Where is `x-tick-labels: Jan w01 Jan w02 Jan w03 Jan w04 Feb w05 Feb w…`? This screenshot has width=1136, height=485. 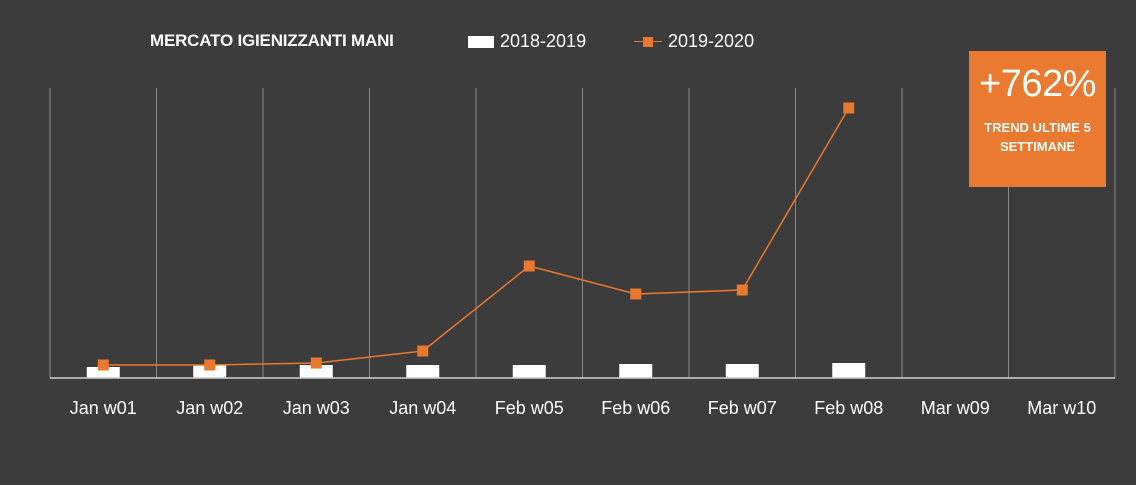 x-tick-labels: Jan w01 Jan w02 Jan w03 Jan w04 Feb w05 Feb w… is located at coordinates (583, 408).